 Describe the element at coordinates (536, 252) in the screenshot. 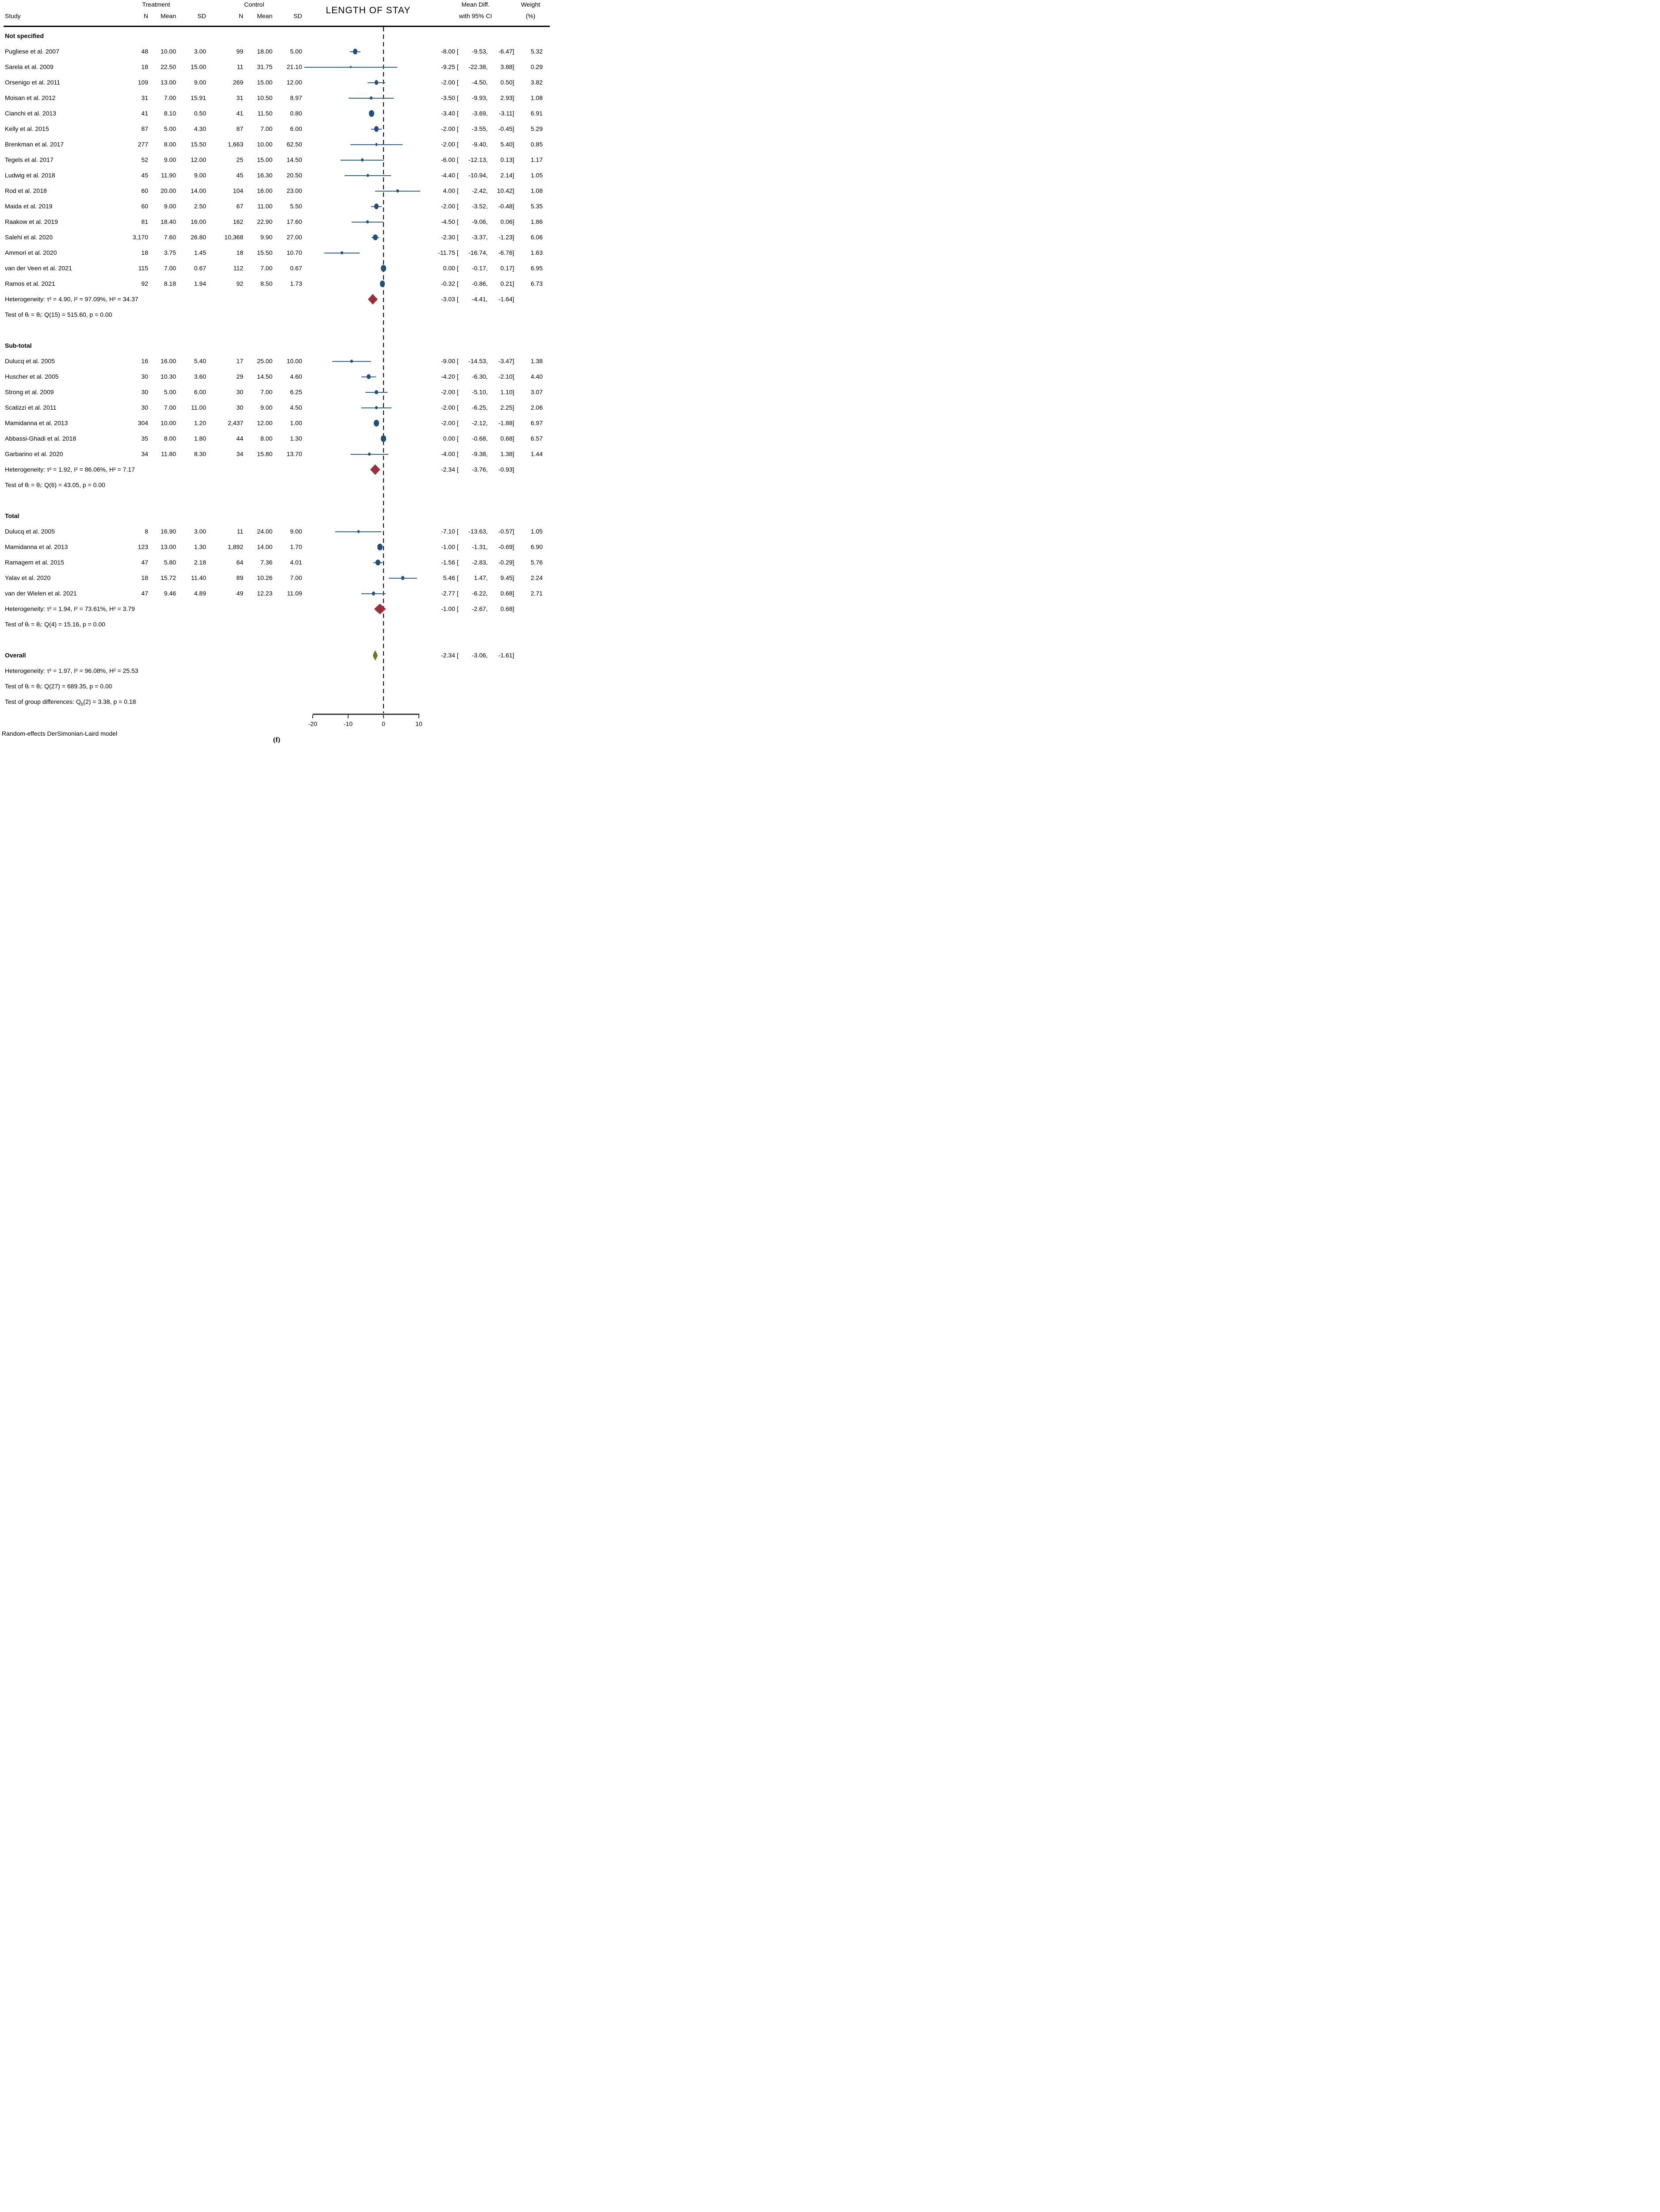

I see `cell-w: 1.63` at that location.